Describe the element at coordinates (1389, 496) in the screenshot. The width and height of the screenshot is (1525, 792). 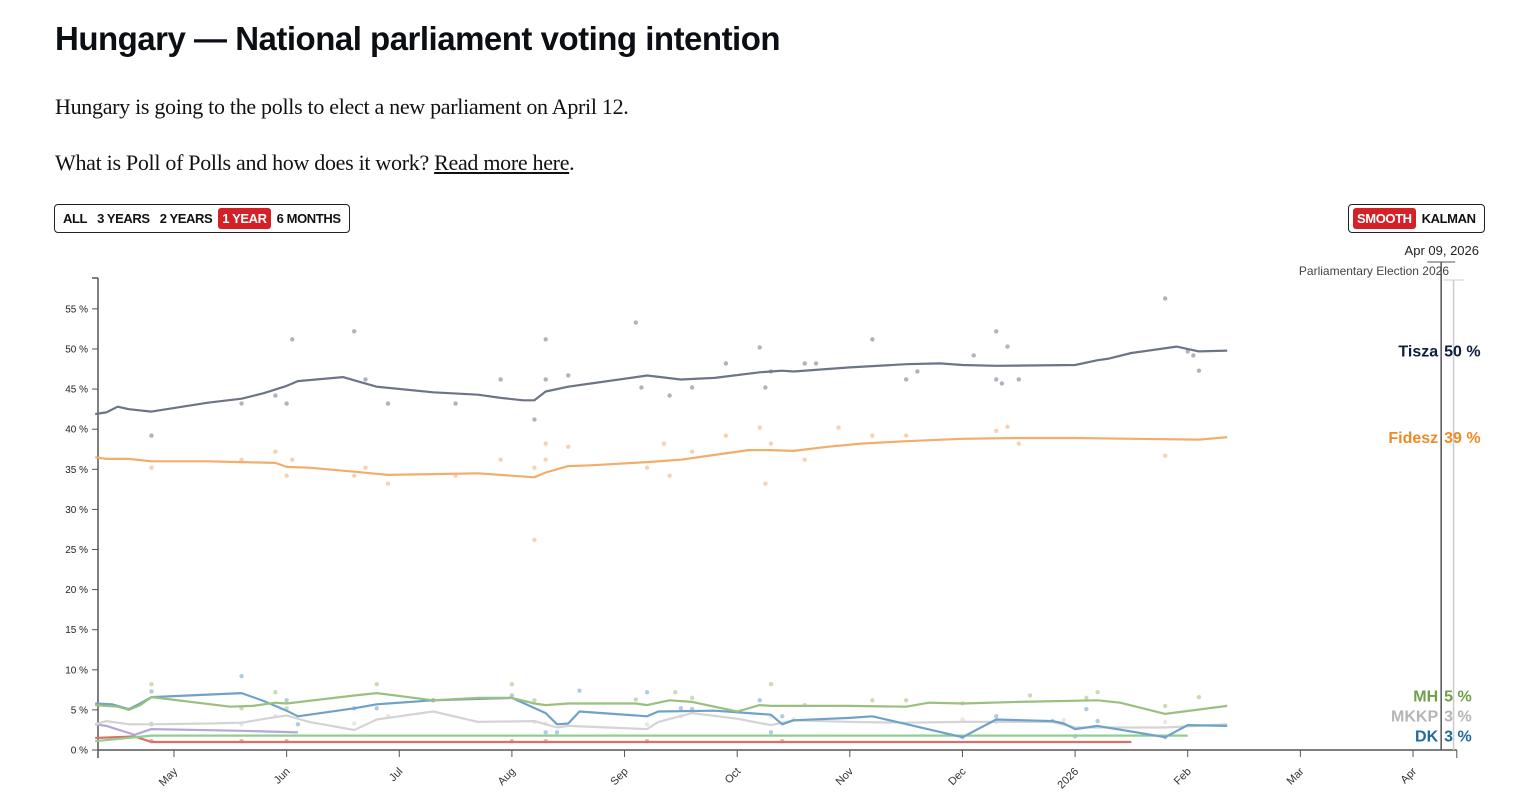
I see `date-markers: Apr 09, 2026 Parliamentary Election 2026` at that location.